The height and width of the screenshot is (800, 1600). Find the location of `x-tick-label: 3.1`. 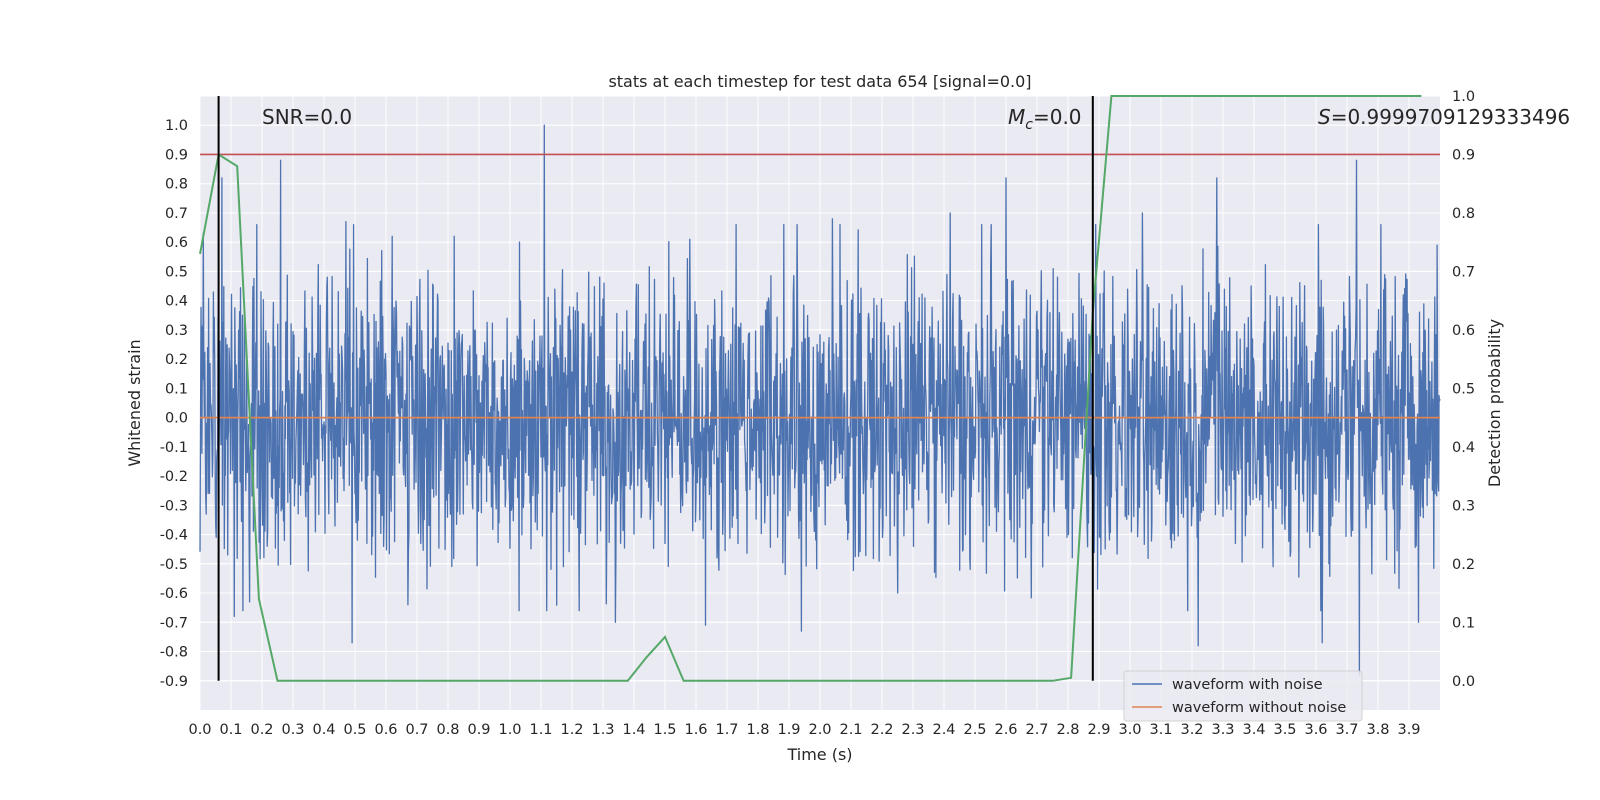

x-tick-label: 3.1 is located at coordinates (1160, 730).